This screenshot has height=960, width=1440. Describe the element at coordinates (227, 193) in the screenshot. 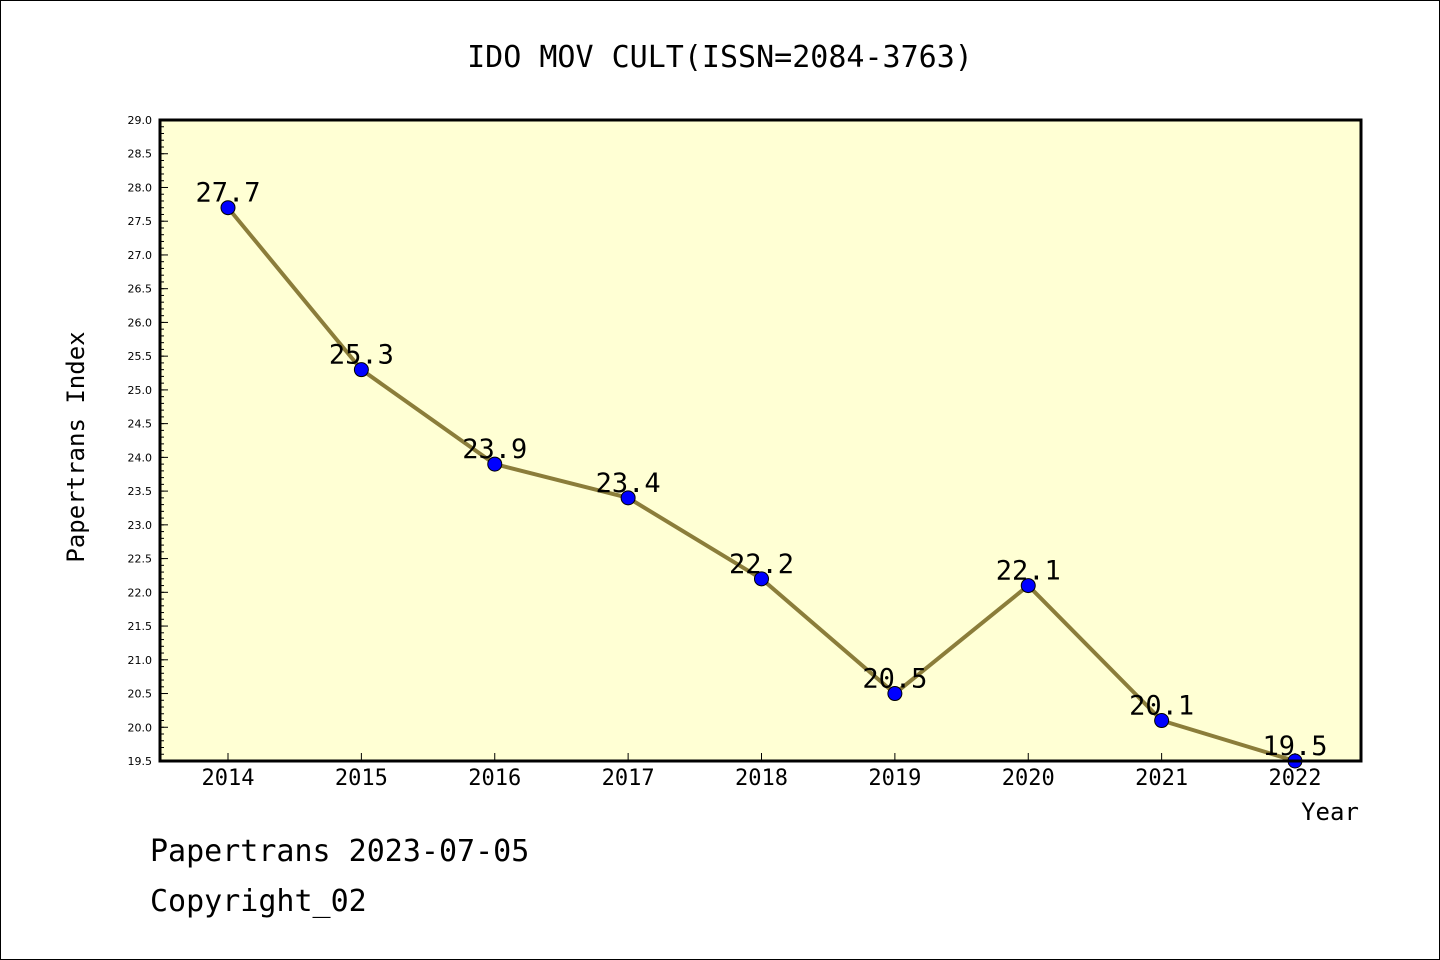

I see `data-label: 27.7` at that location.